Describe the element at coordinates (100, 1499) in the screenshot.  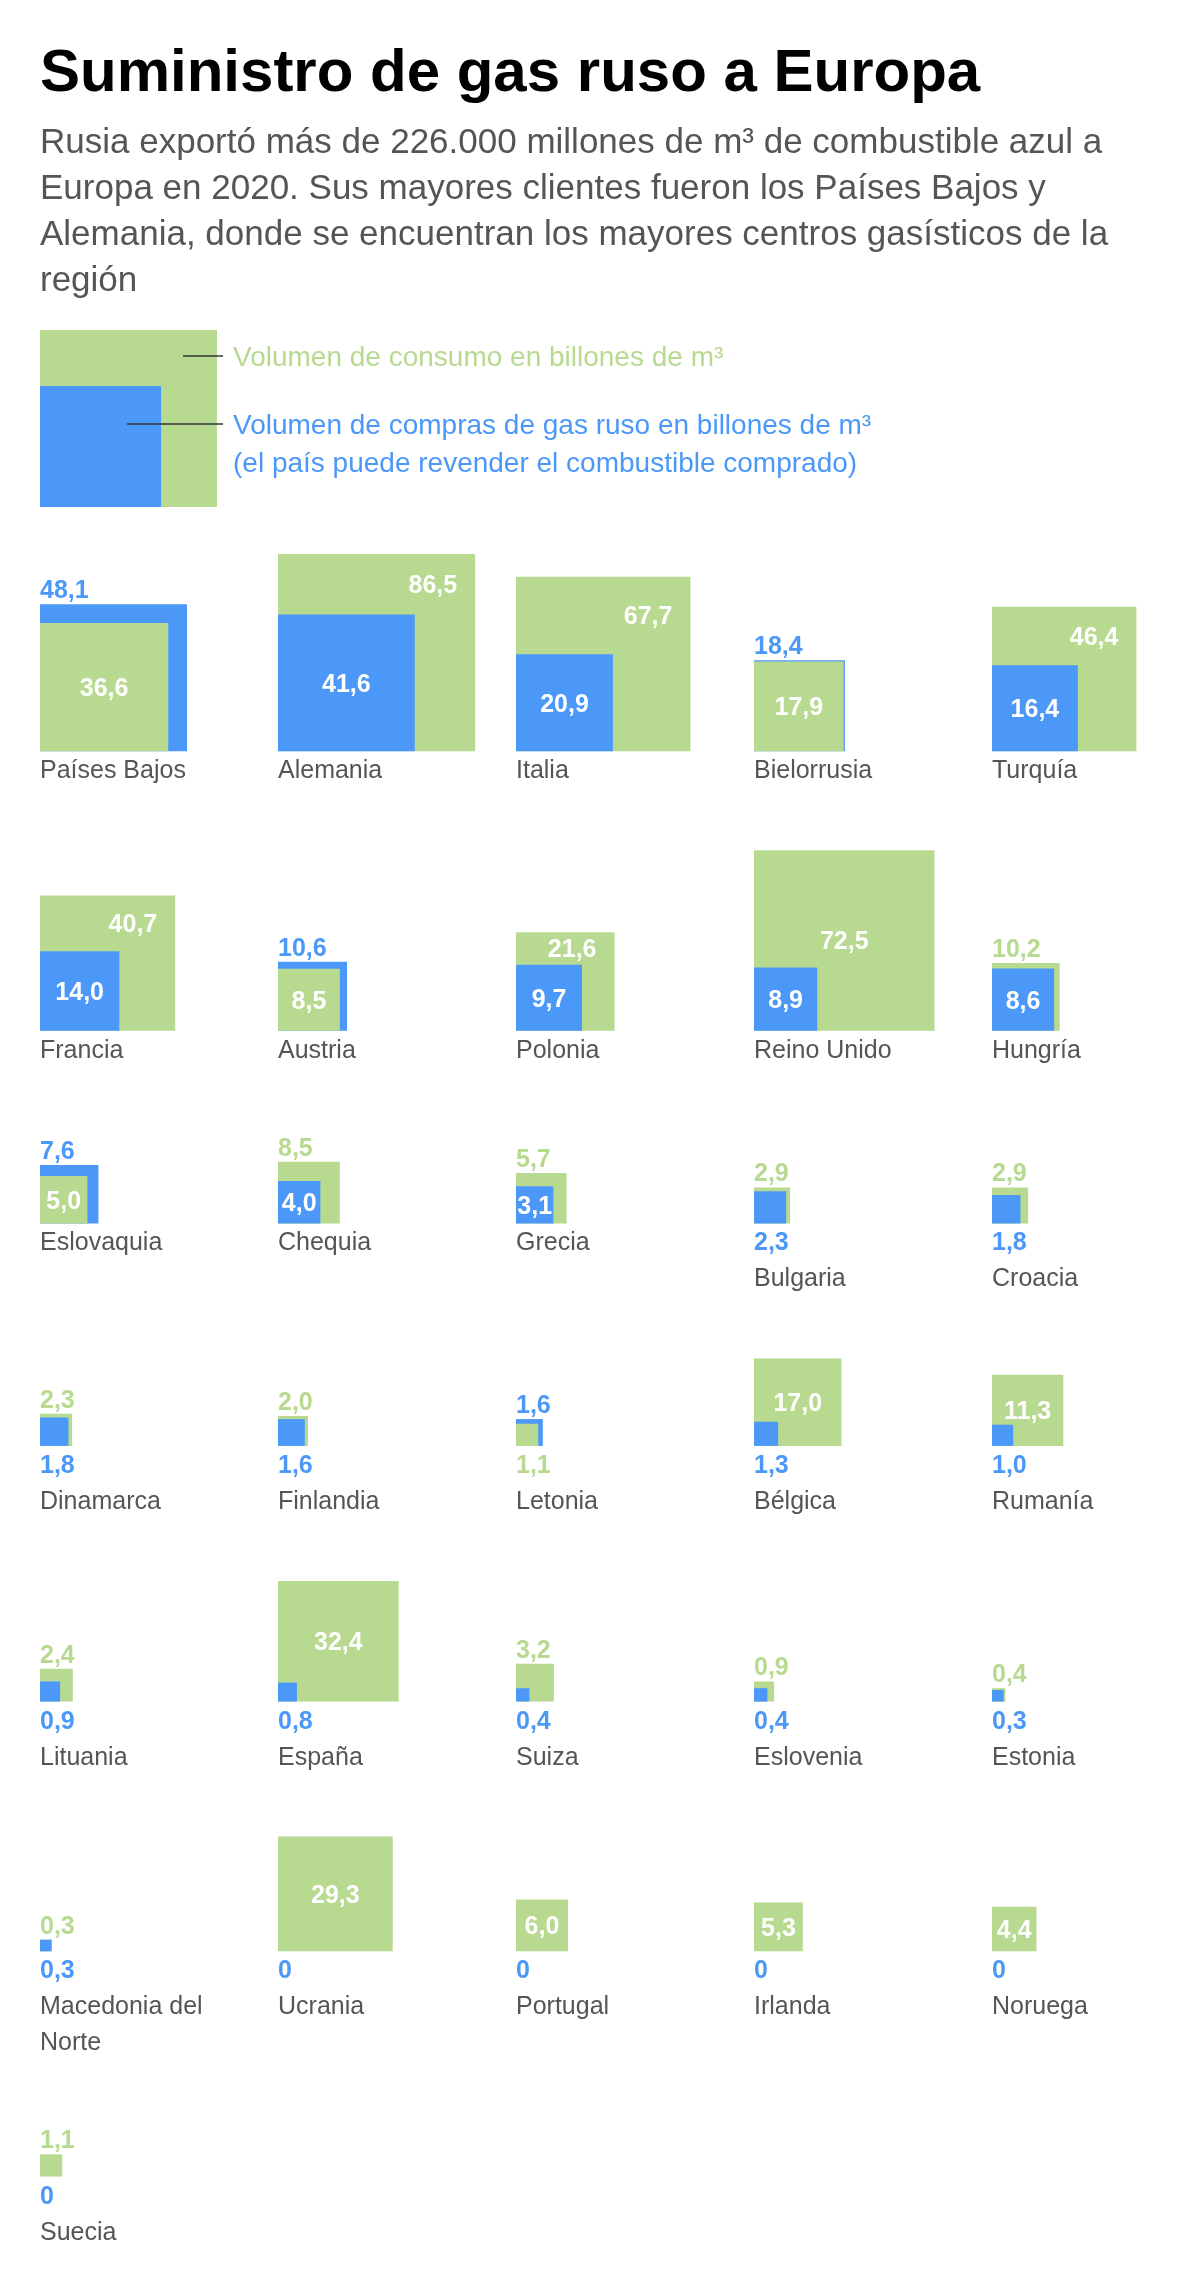
I see `category-label: Dinamarca` at that location.